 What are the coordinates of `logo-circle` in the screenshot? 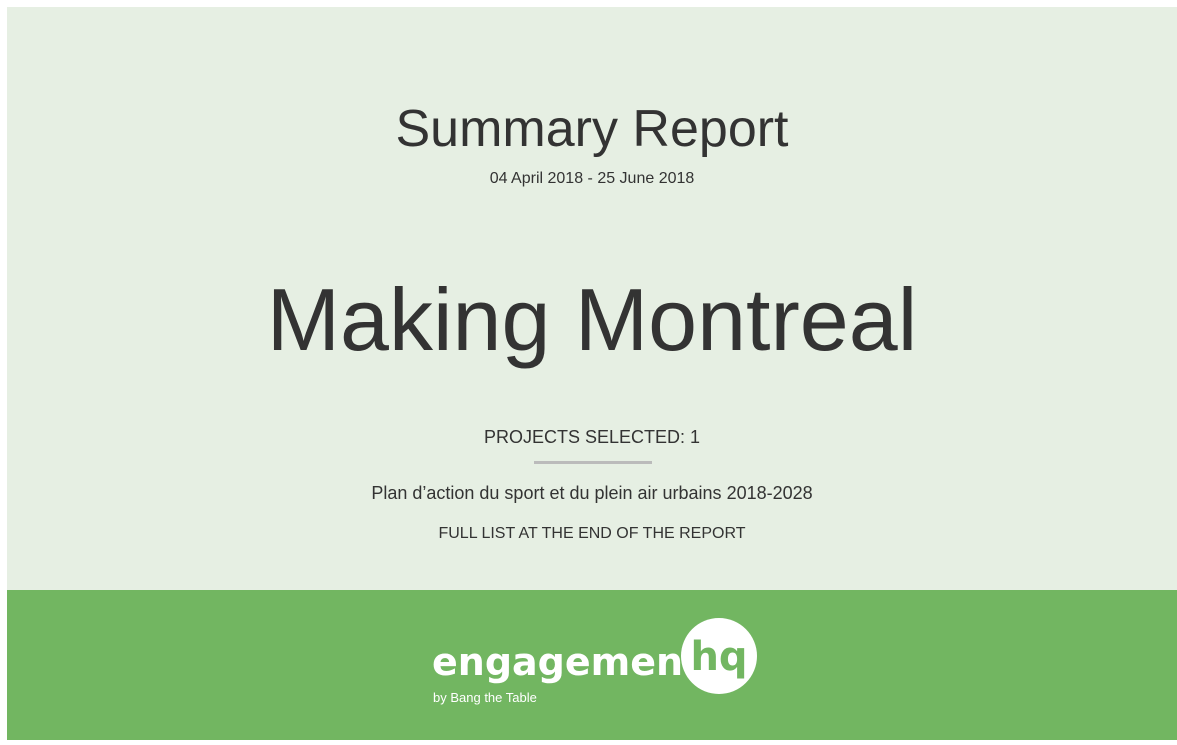 It's located at (719, 656).